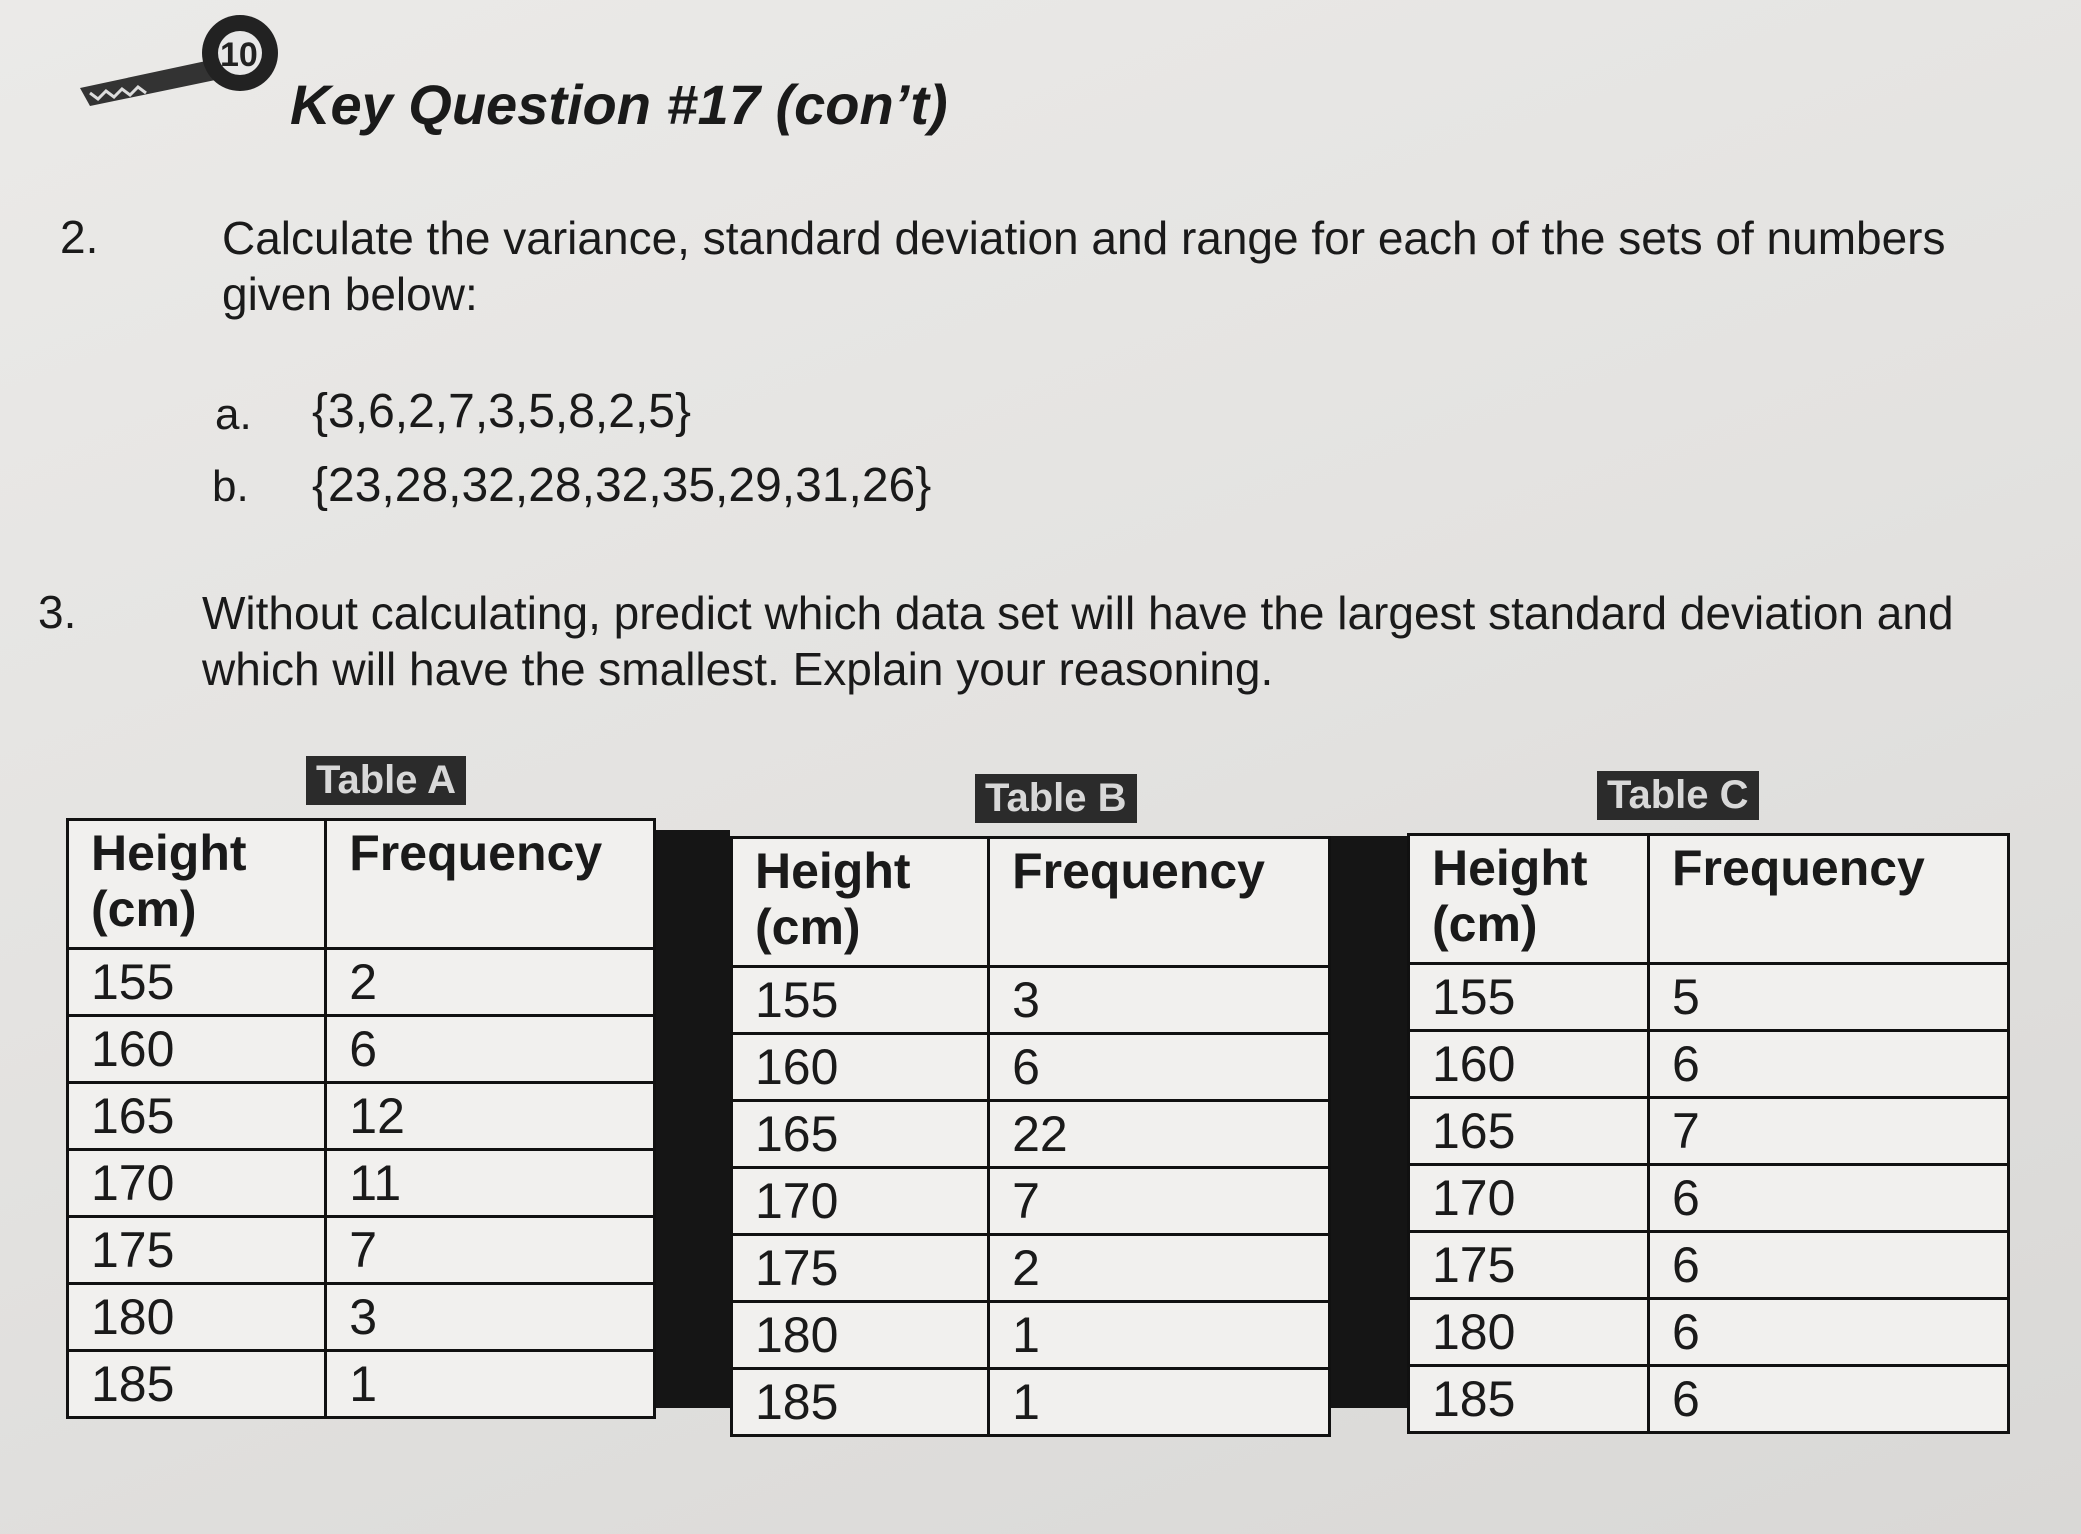 The width and height of the screenshot is (2081, 1534). I want to click on table-title: Table B, so click(1056, 798).